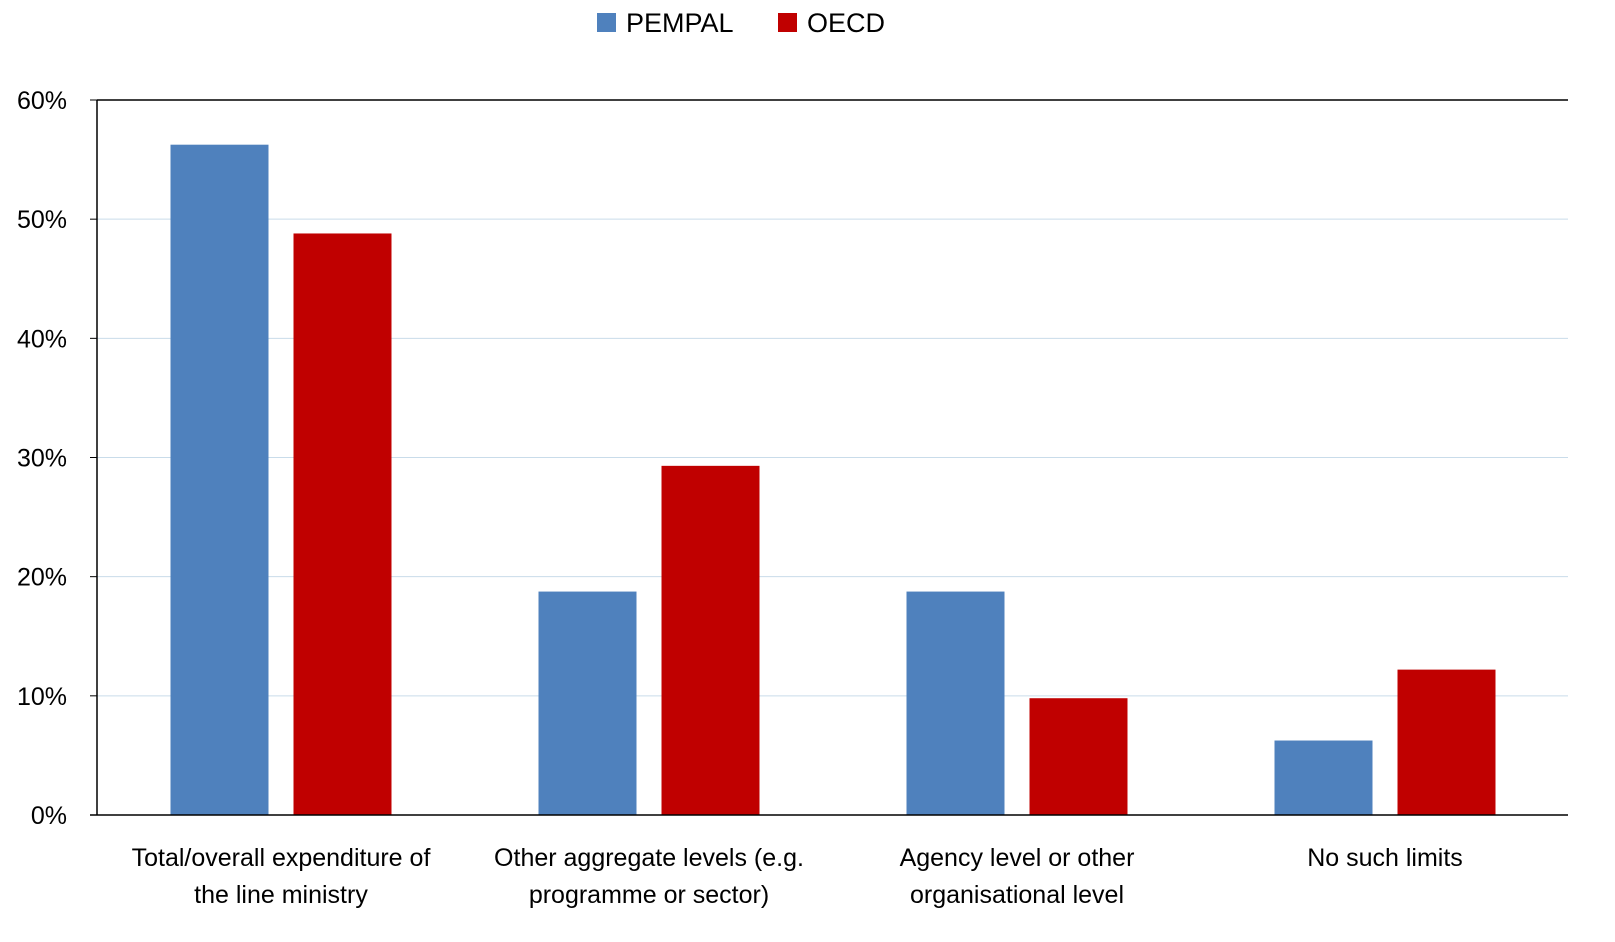 The height and width of the screenshot is (942, 1615). Describe the element at coordinates (281, 895) in the screenshot. I see `x-category-label: the line ministry` at that location.